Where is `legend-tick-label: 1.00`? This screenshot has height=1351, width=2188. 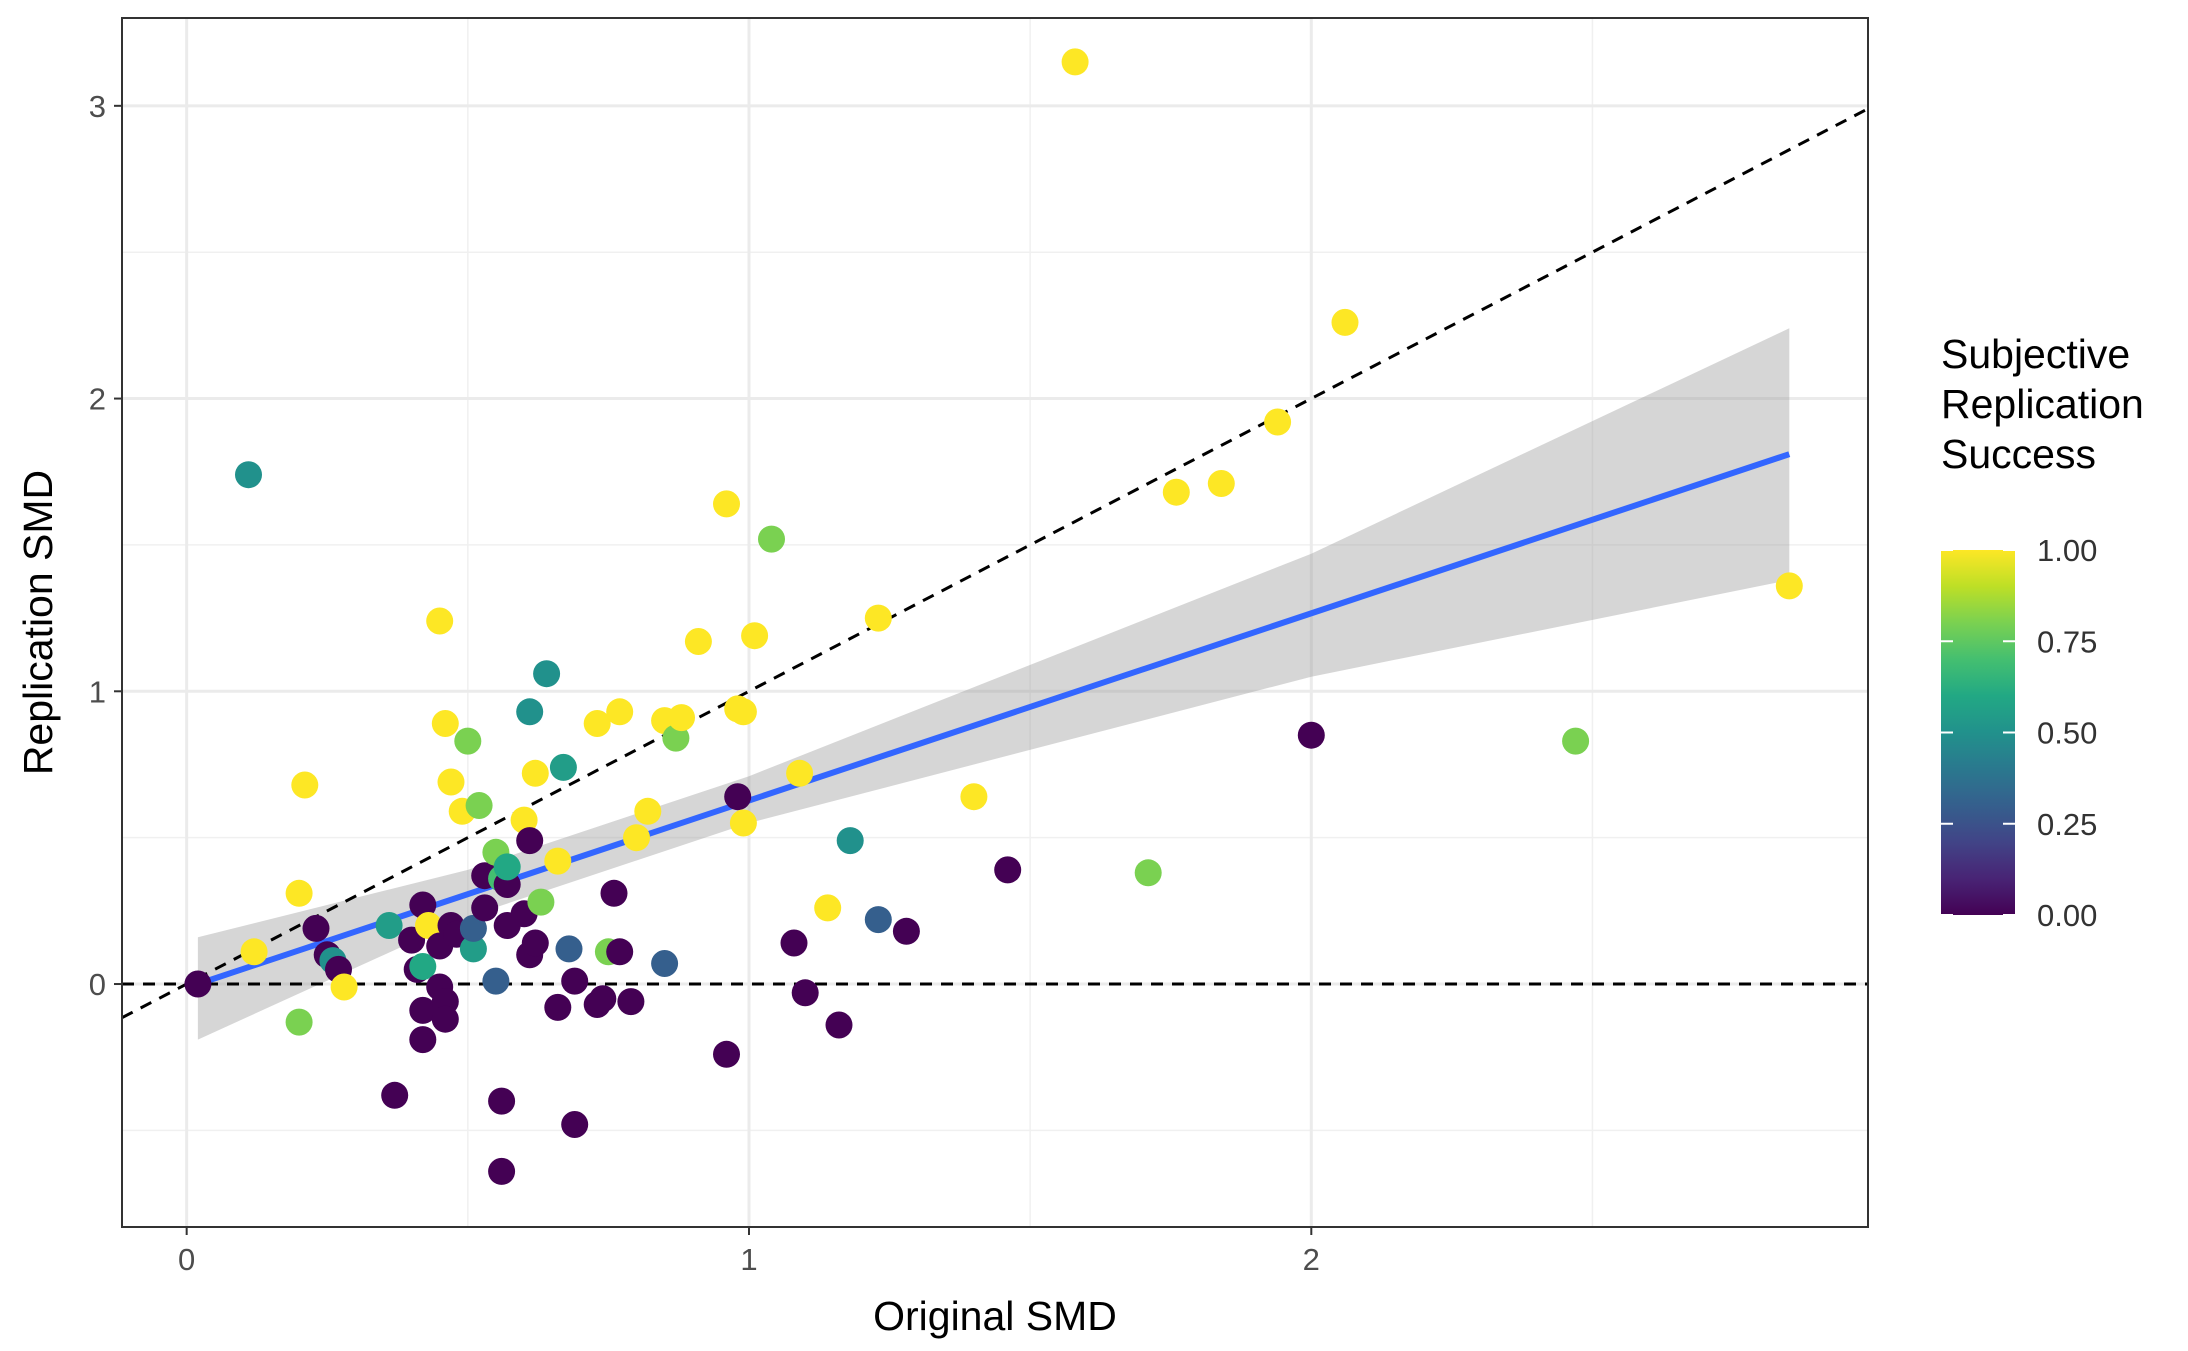 legend-tick-label: 1.00 is located at coordinates (2067, 550).